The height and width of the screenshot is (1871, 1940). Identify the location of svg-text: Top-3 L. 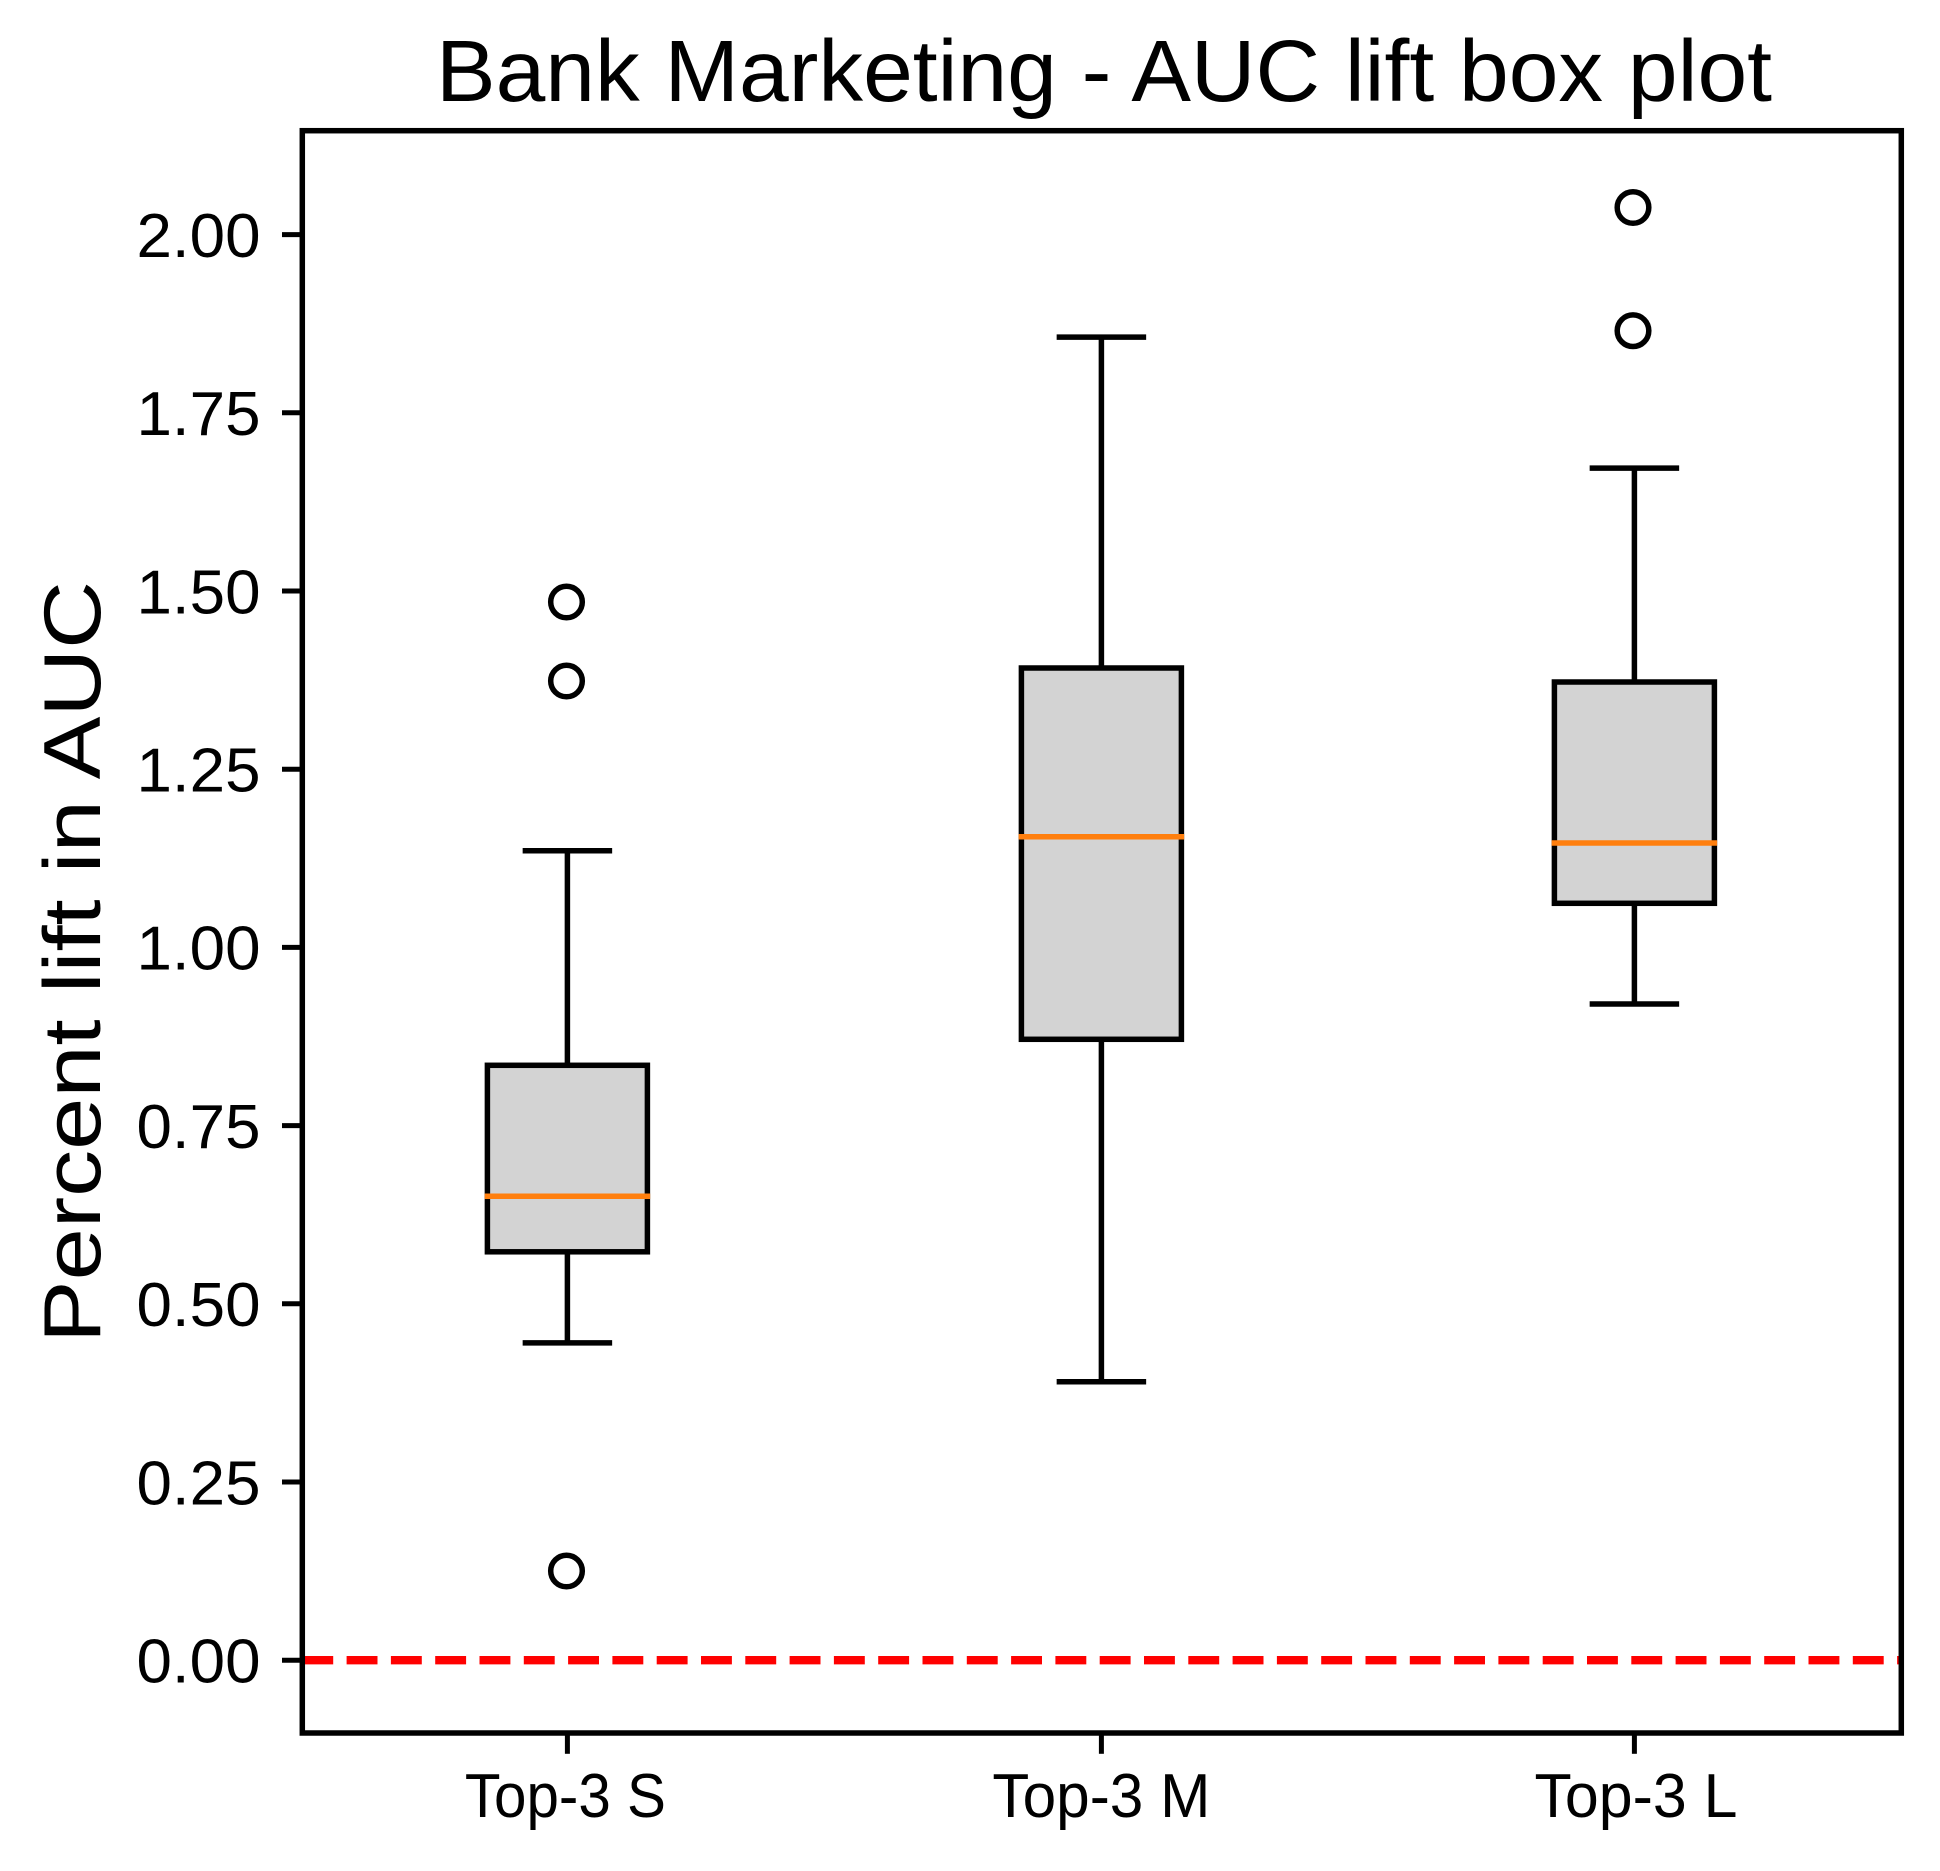
(1636, 1796).